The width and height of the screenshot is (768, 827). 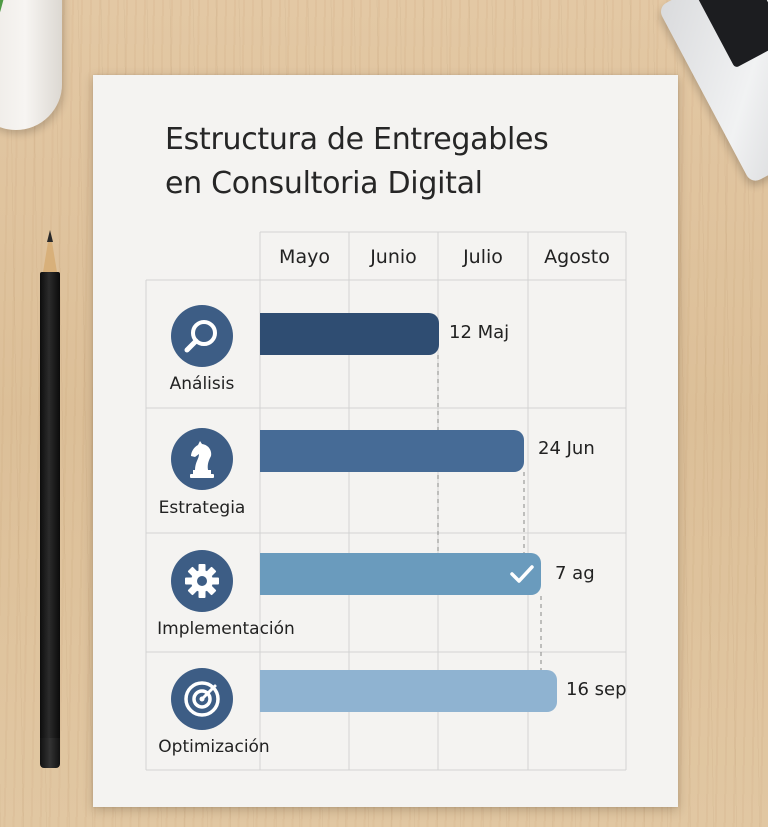 I want to click on month-header-junio: Junio, so click(x=393, y=257).